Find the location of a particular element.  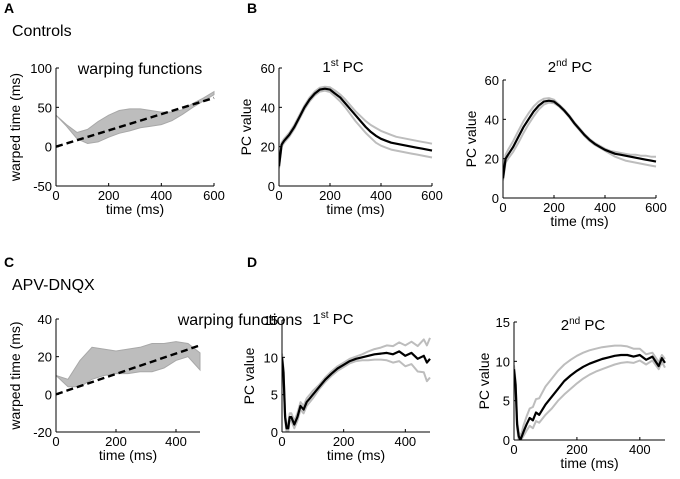

panel-label-c: C is located at coordinates (9, 262).